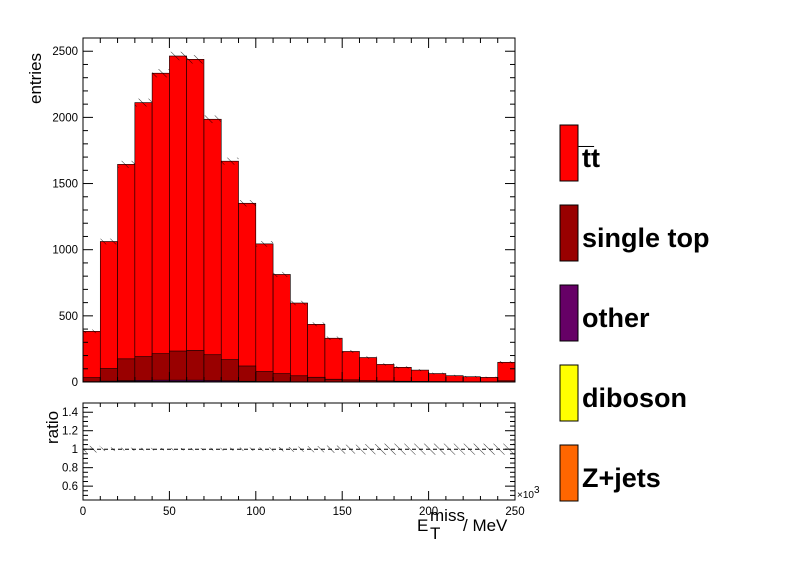 Image resolution: width=796 pixels, height=572 pixels. What do you see at coordinates (169, 512) in the screenshot?
I see `x-tick-label: 50` at bounding box center [169, 512].